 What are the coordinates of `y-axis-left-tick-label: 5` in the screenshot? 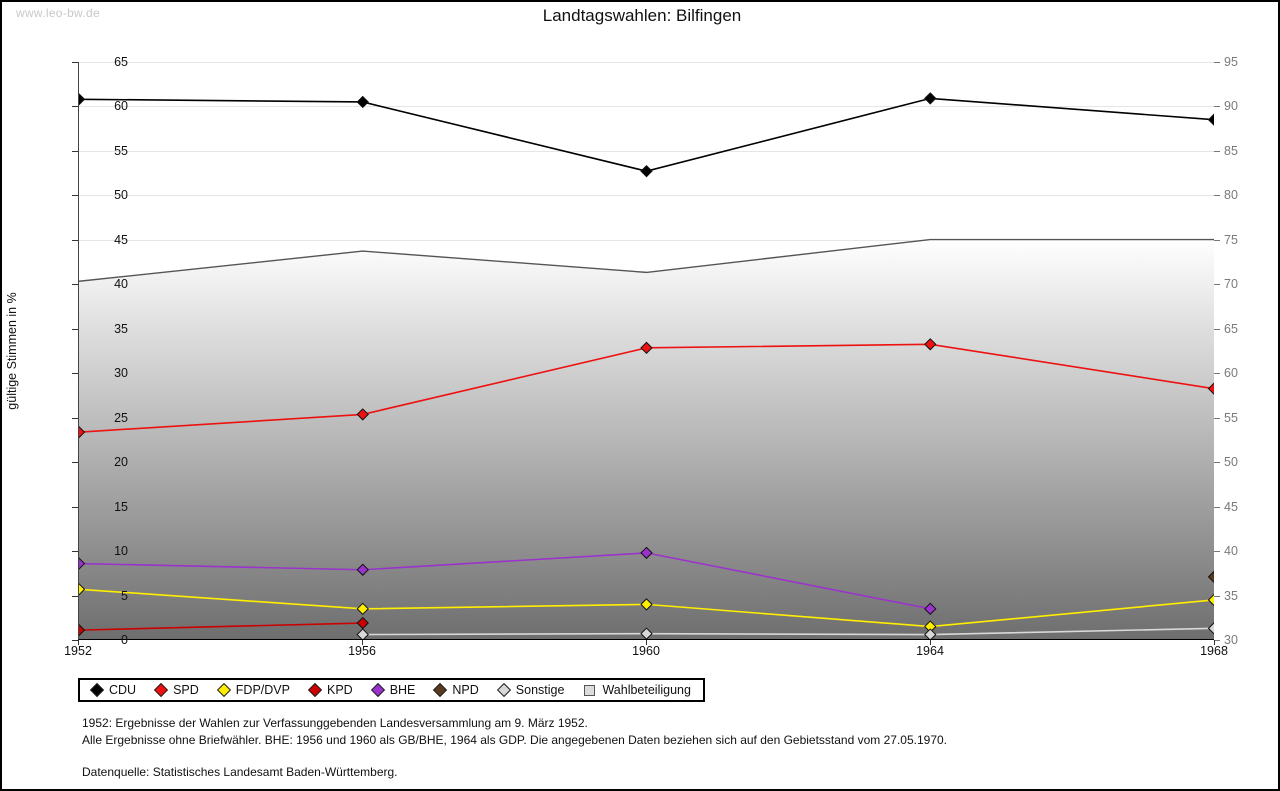 It's located at (124, 595).